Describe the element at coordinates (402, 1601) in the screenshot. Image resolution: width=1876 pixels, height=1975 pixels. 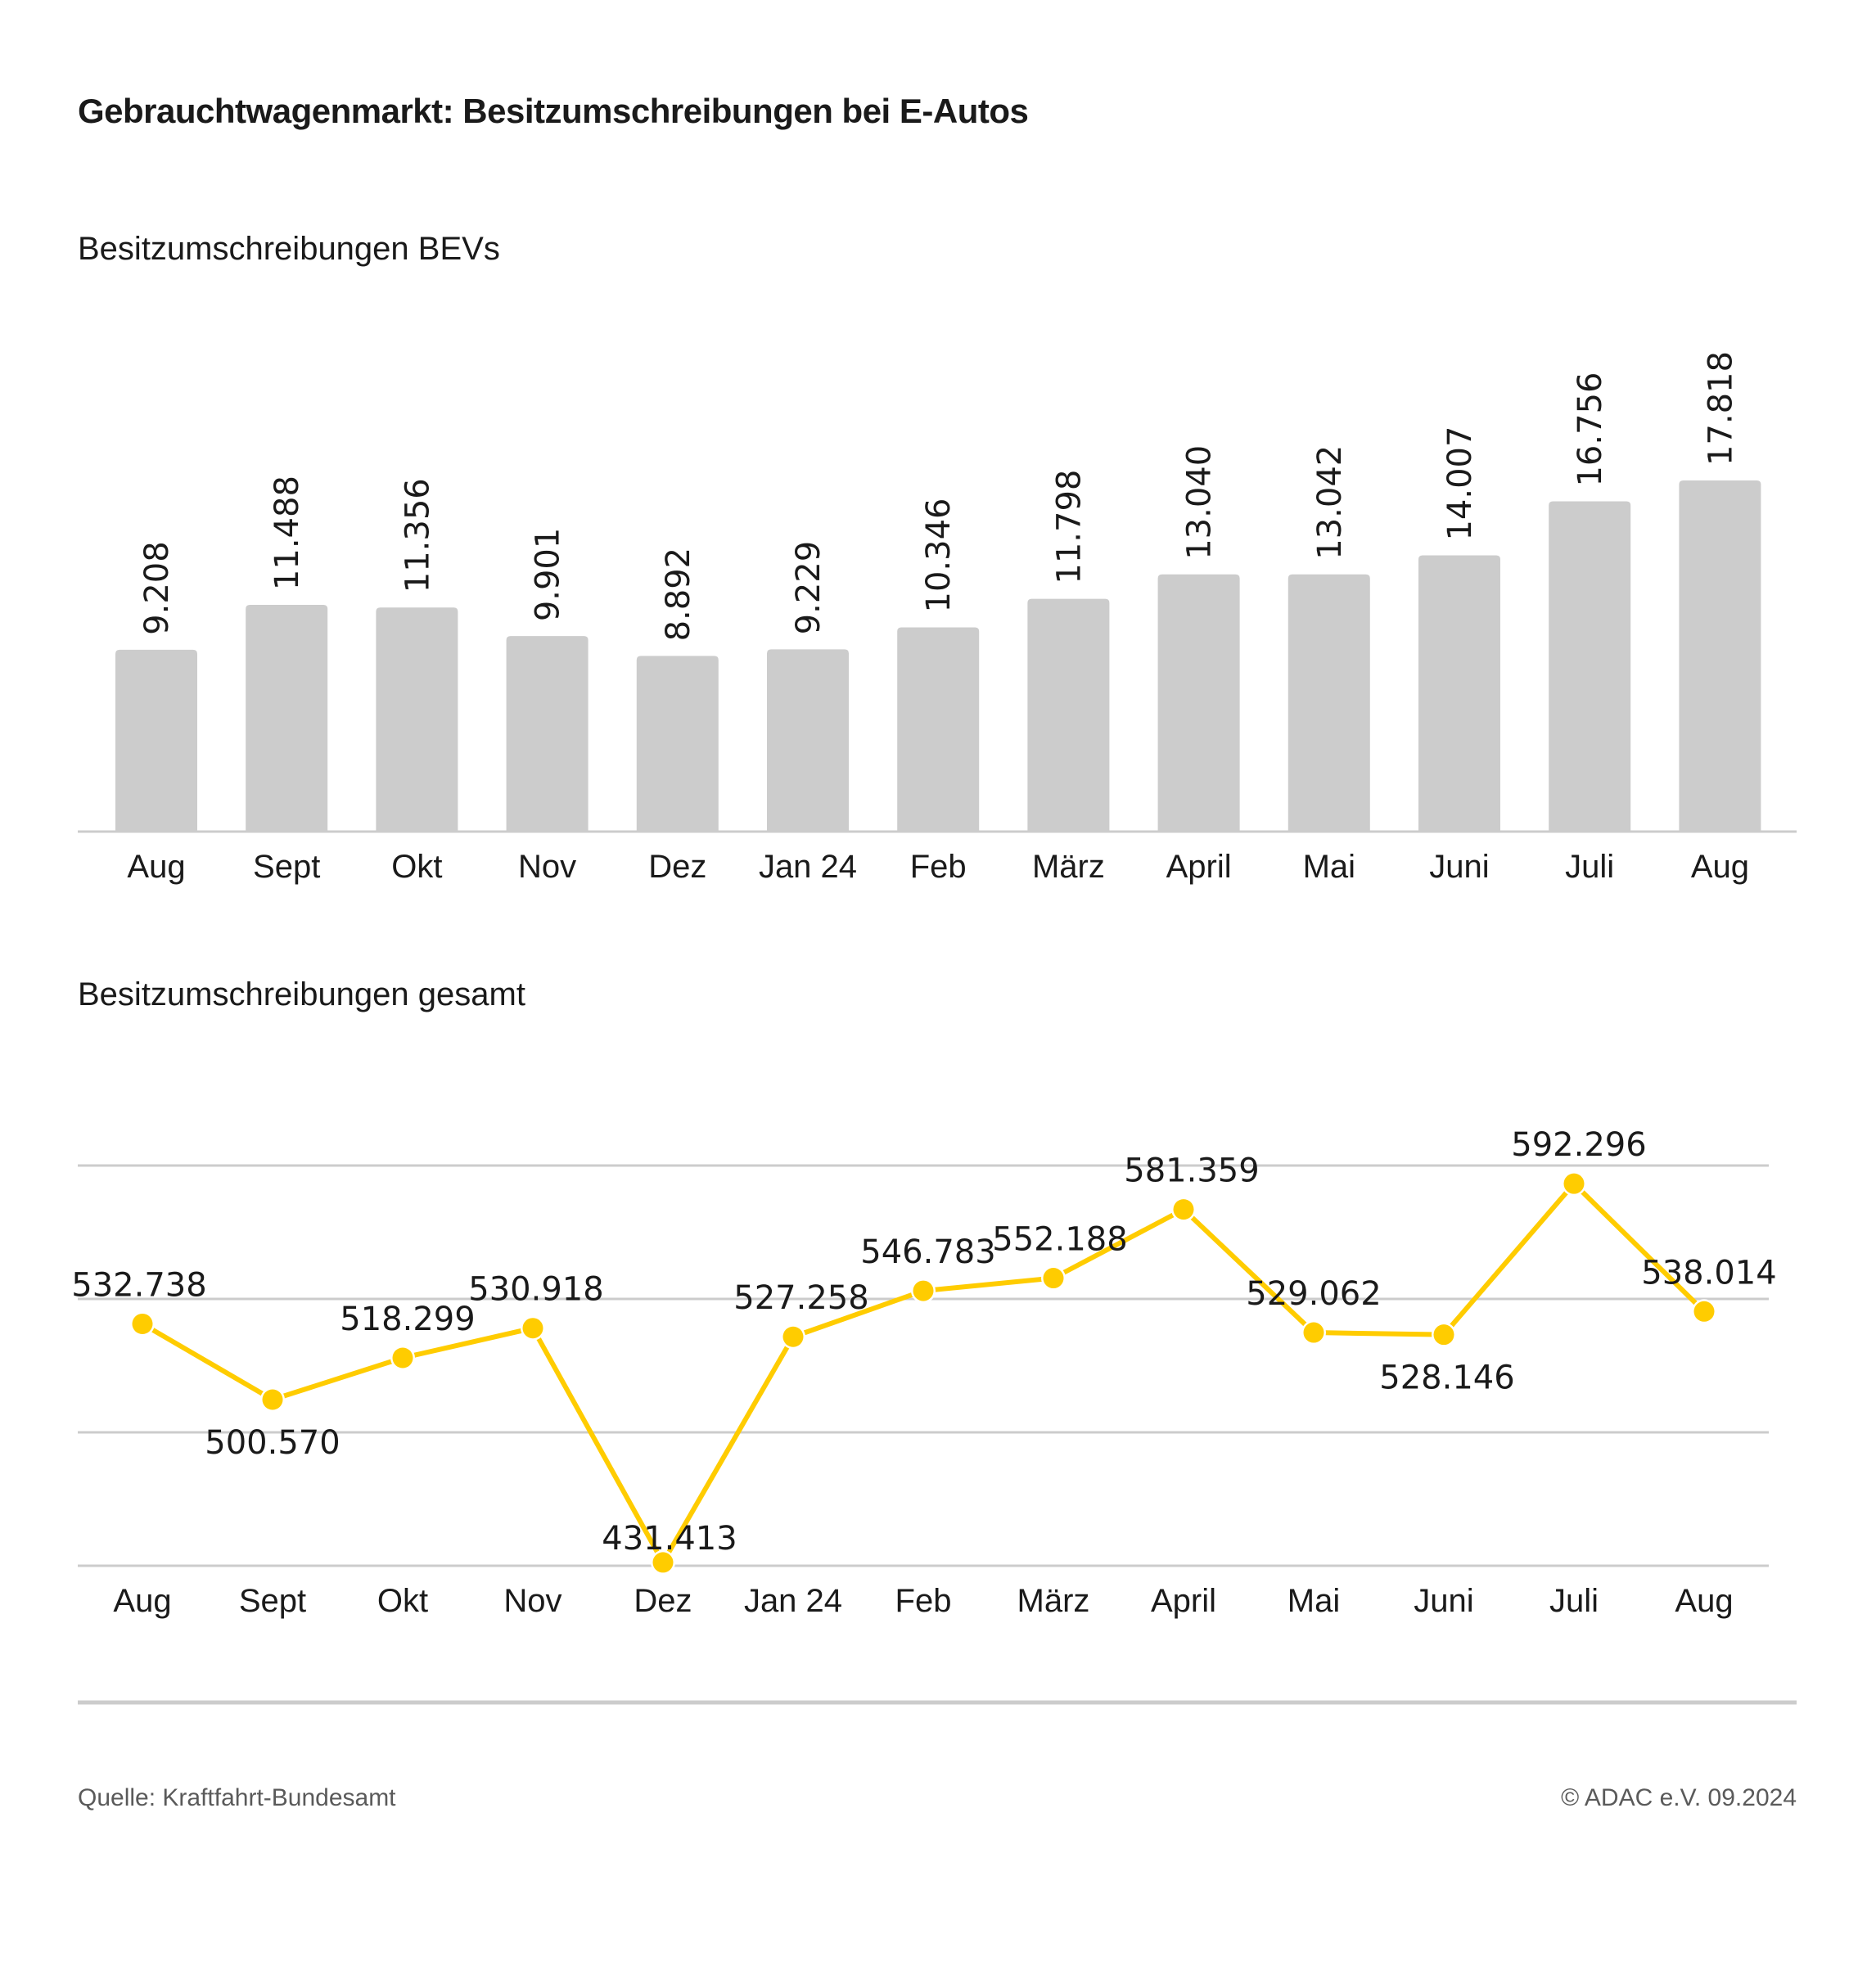
I see `line-x-tick-label: Okt` at that location.